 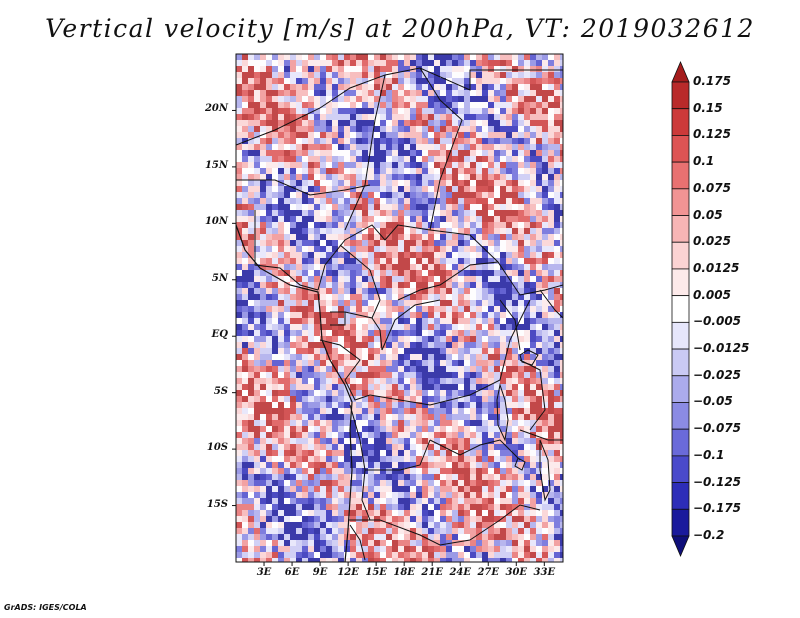 What do you see at coordinates (717, 508) in the screenshot?
I see `colorbar-label: −0.175` at bounding box center [717, 508].